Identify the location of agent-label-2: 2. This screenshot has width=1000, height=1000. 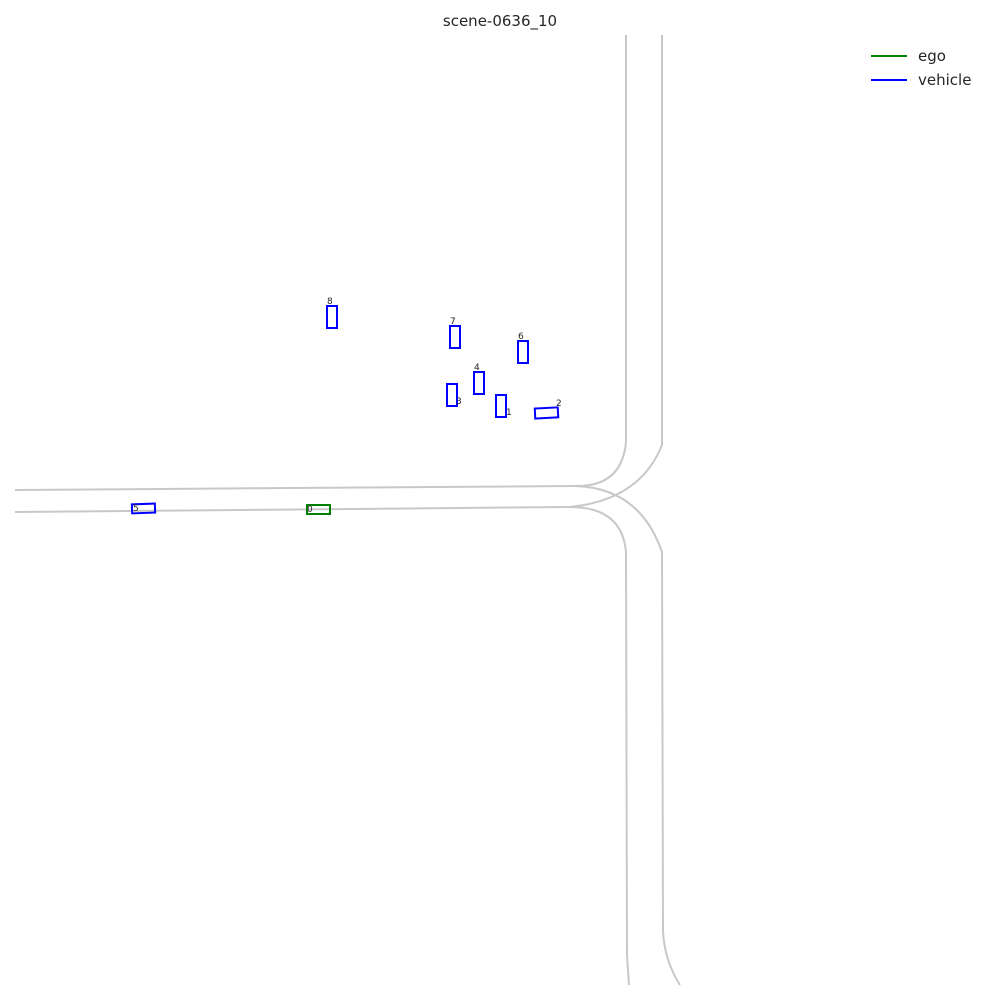
(559, 404).